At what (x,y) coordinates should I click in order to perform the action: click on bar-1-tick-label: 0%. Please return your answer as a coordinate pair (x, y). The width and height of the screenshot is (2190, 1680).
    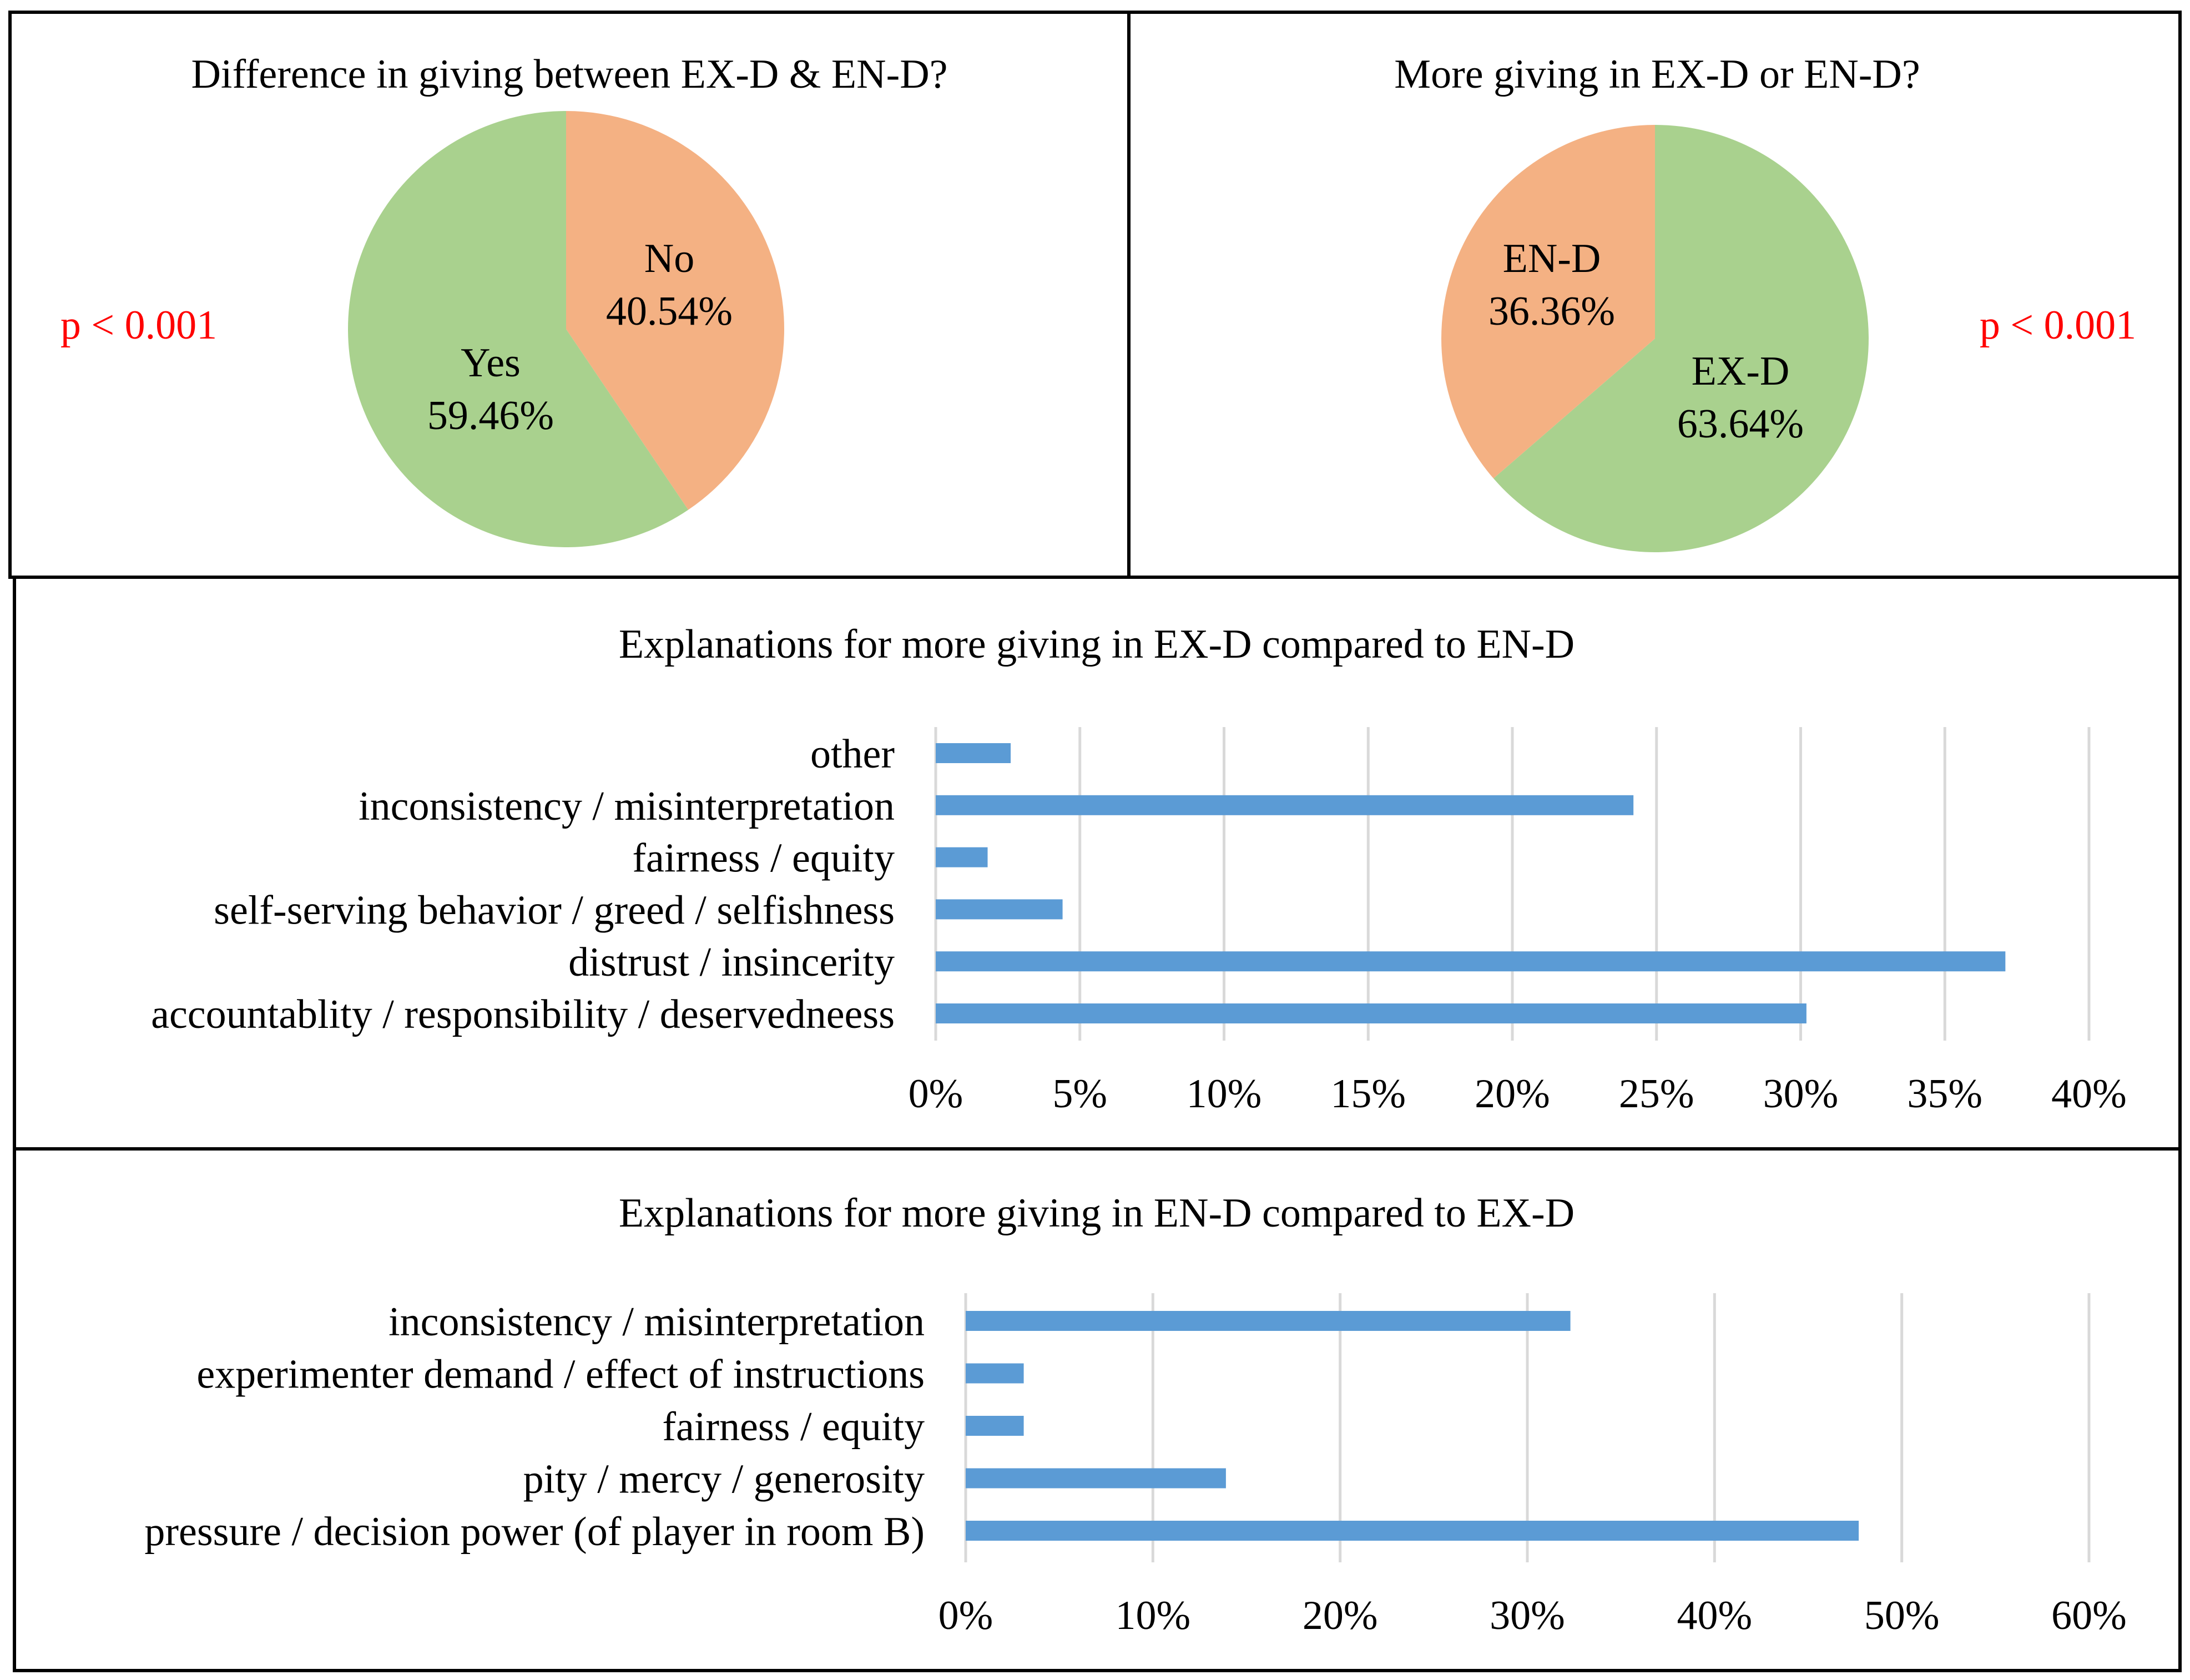
    Looking at the image, I should click on (936, 1094).